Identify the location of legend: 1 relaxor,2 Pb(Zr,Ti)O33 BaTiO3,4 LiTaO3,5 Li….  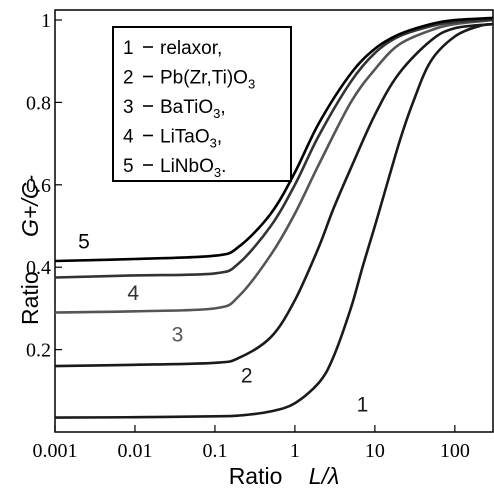
(202, 104).